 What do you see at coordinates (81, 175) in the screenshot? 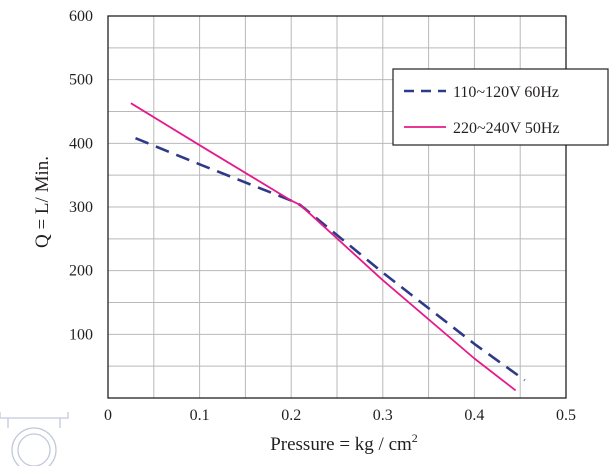
I see `y-tick-labels: 100 200 300 400 500 600` at bounding box center [81, 175].